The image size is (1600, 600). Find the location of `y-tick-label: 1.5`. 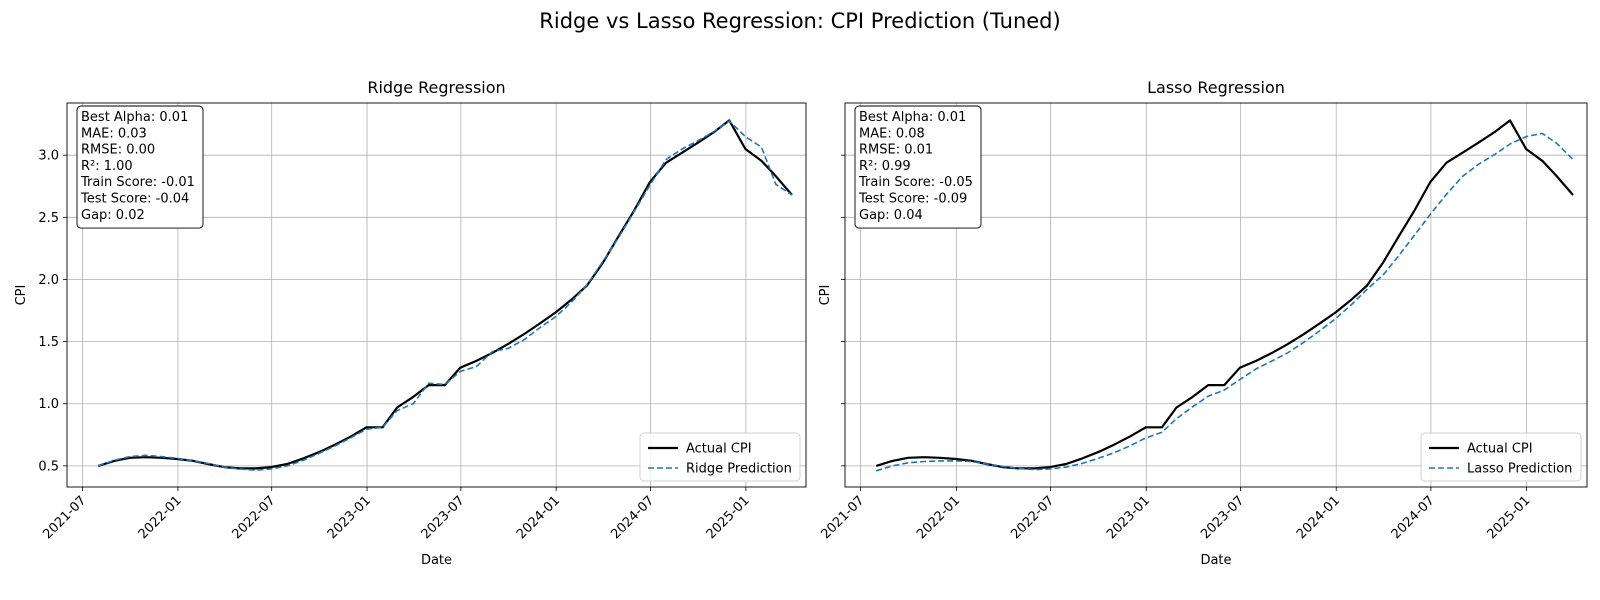

y-tick-label: 1.5 is located at coordinates (48, 342).